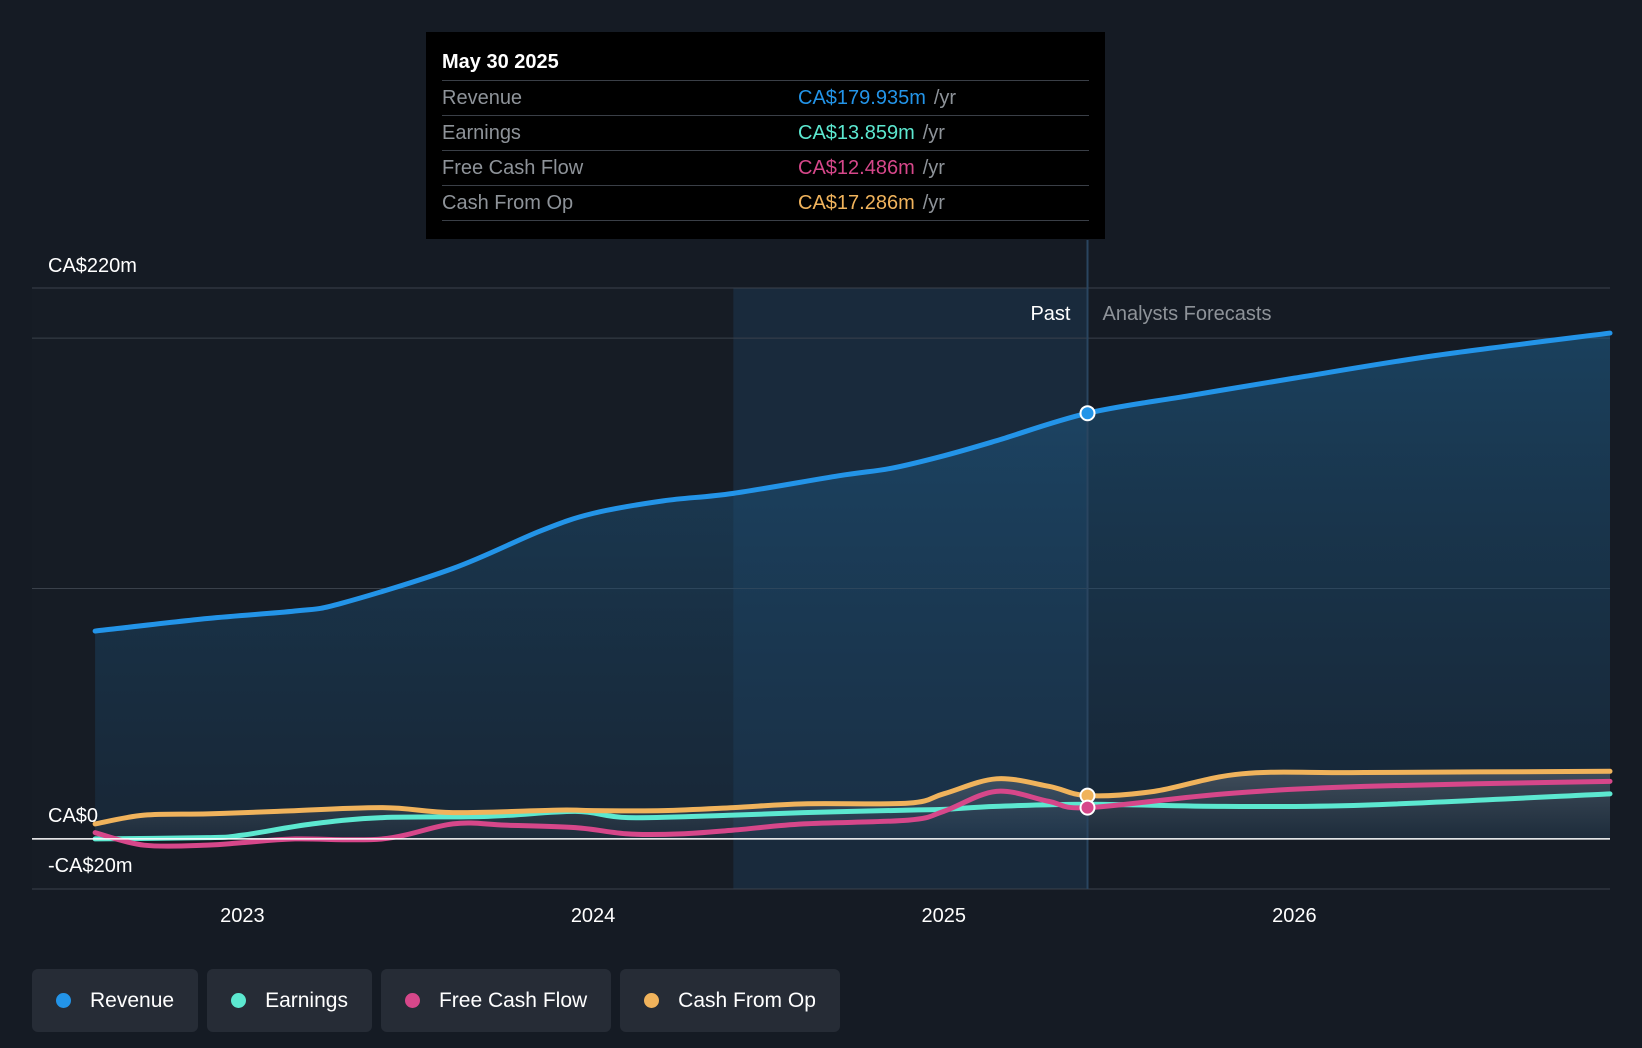 The width and height of the screenshot is (1642, 1048). I want to click on x-tick-2023: 2023, so click(242, 916).